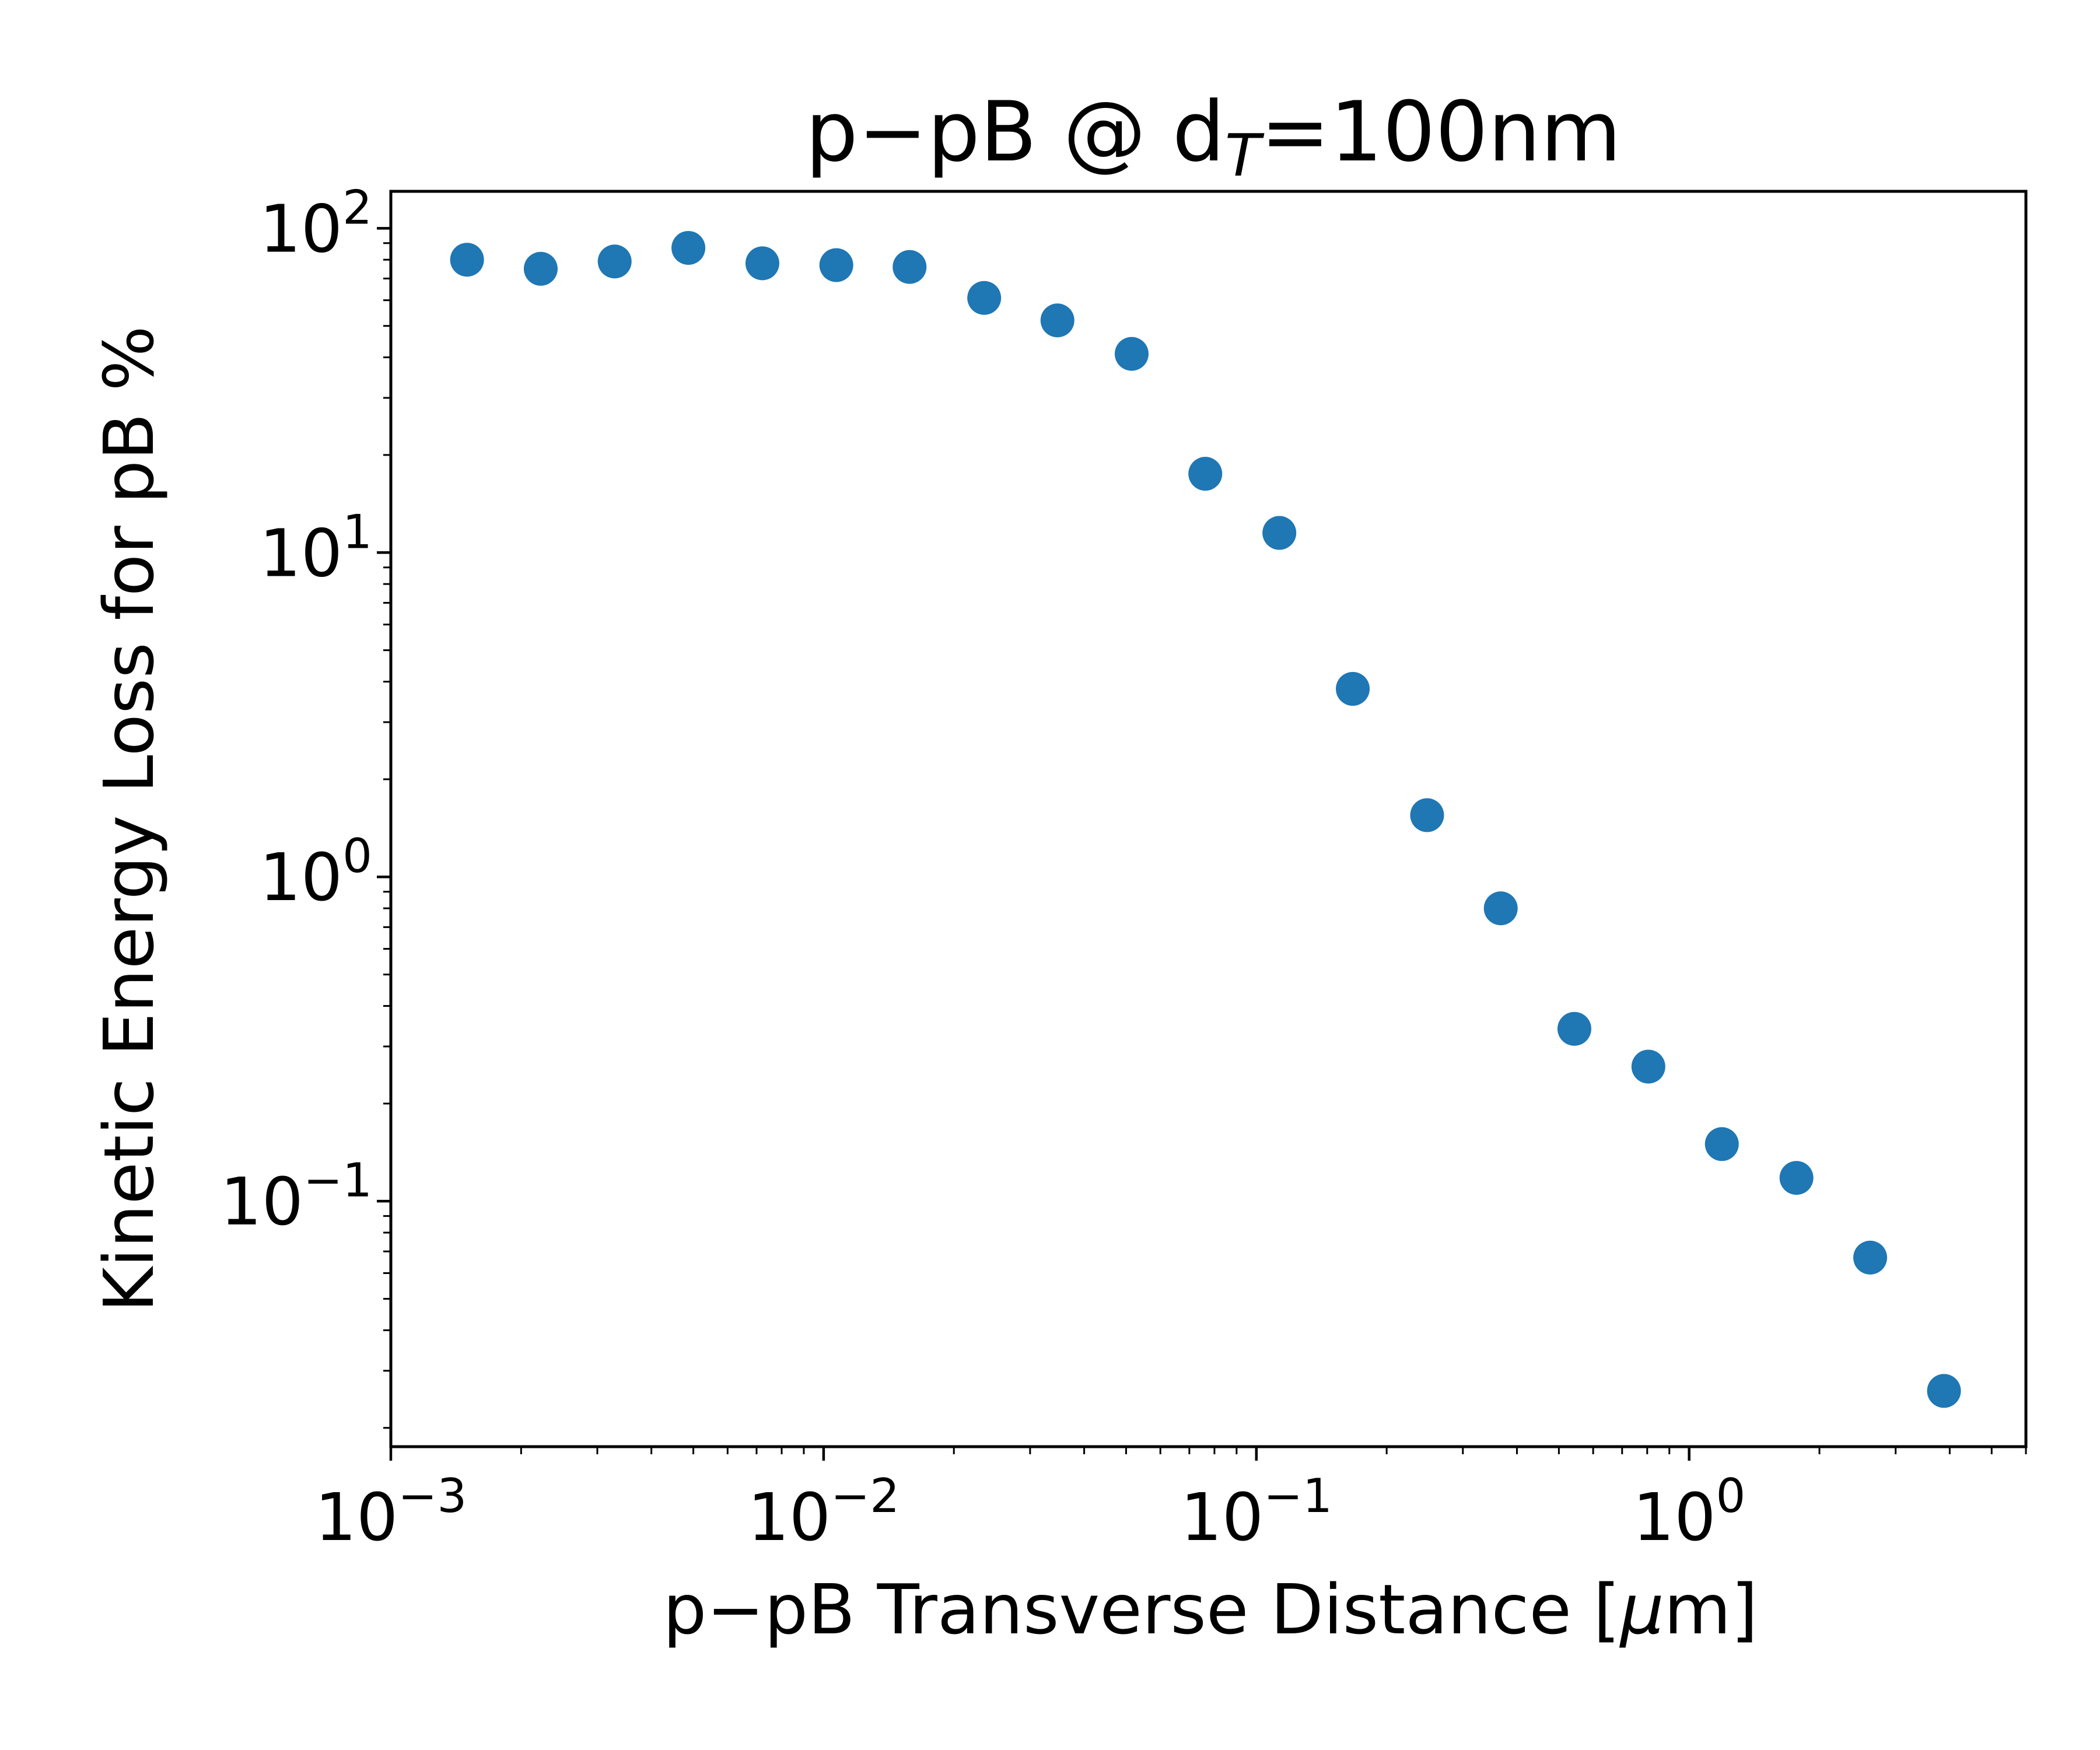 This screenshot has height=1750, width=2100. I want to click on x-tick-label: 10⁰, so click(1689, 1512).